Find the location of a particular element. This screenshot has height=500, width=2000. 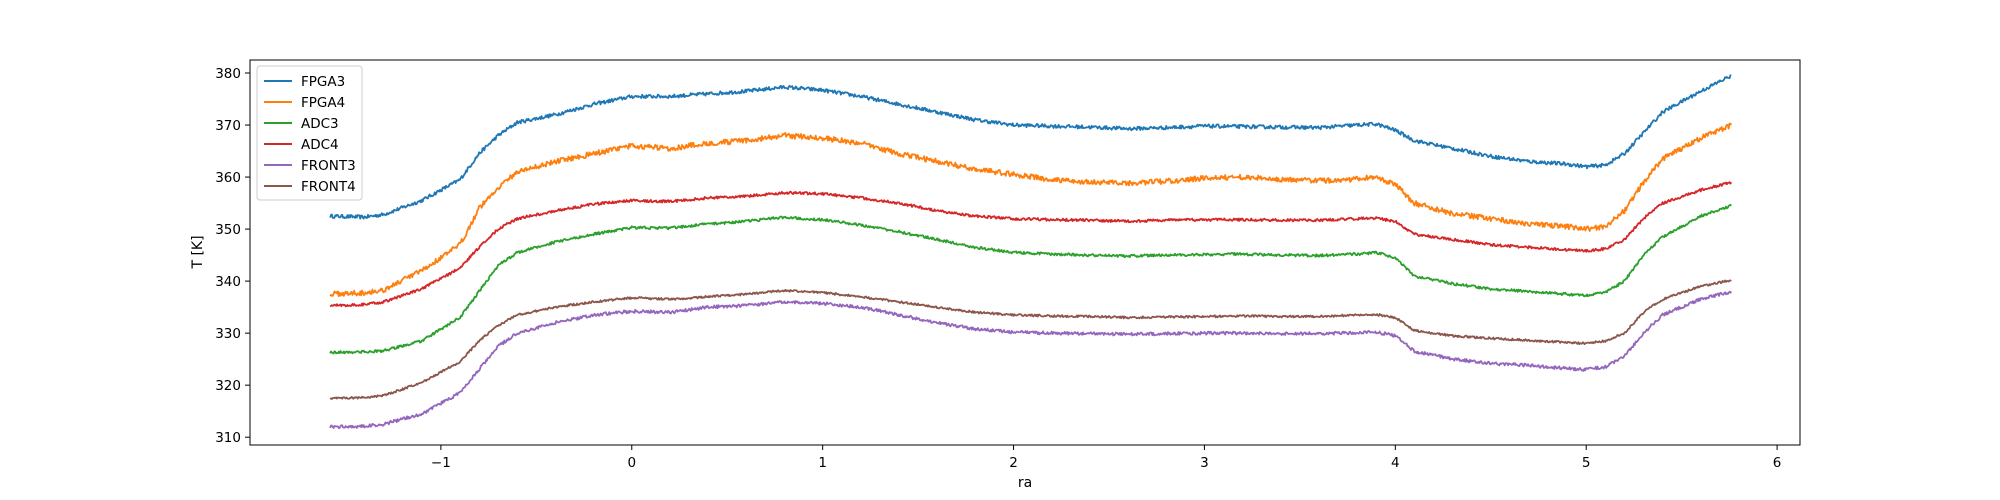

legend-label: FRONT3 is located at coordinates (328, 166).